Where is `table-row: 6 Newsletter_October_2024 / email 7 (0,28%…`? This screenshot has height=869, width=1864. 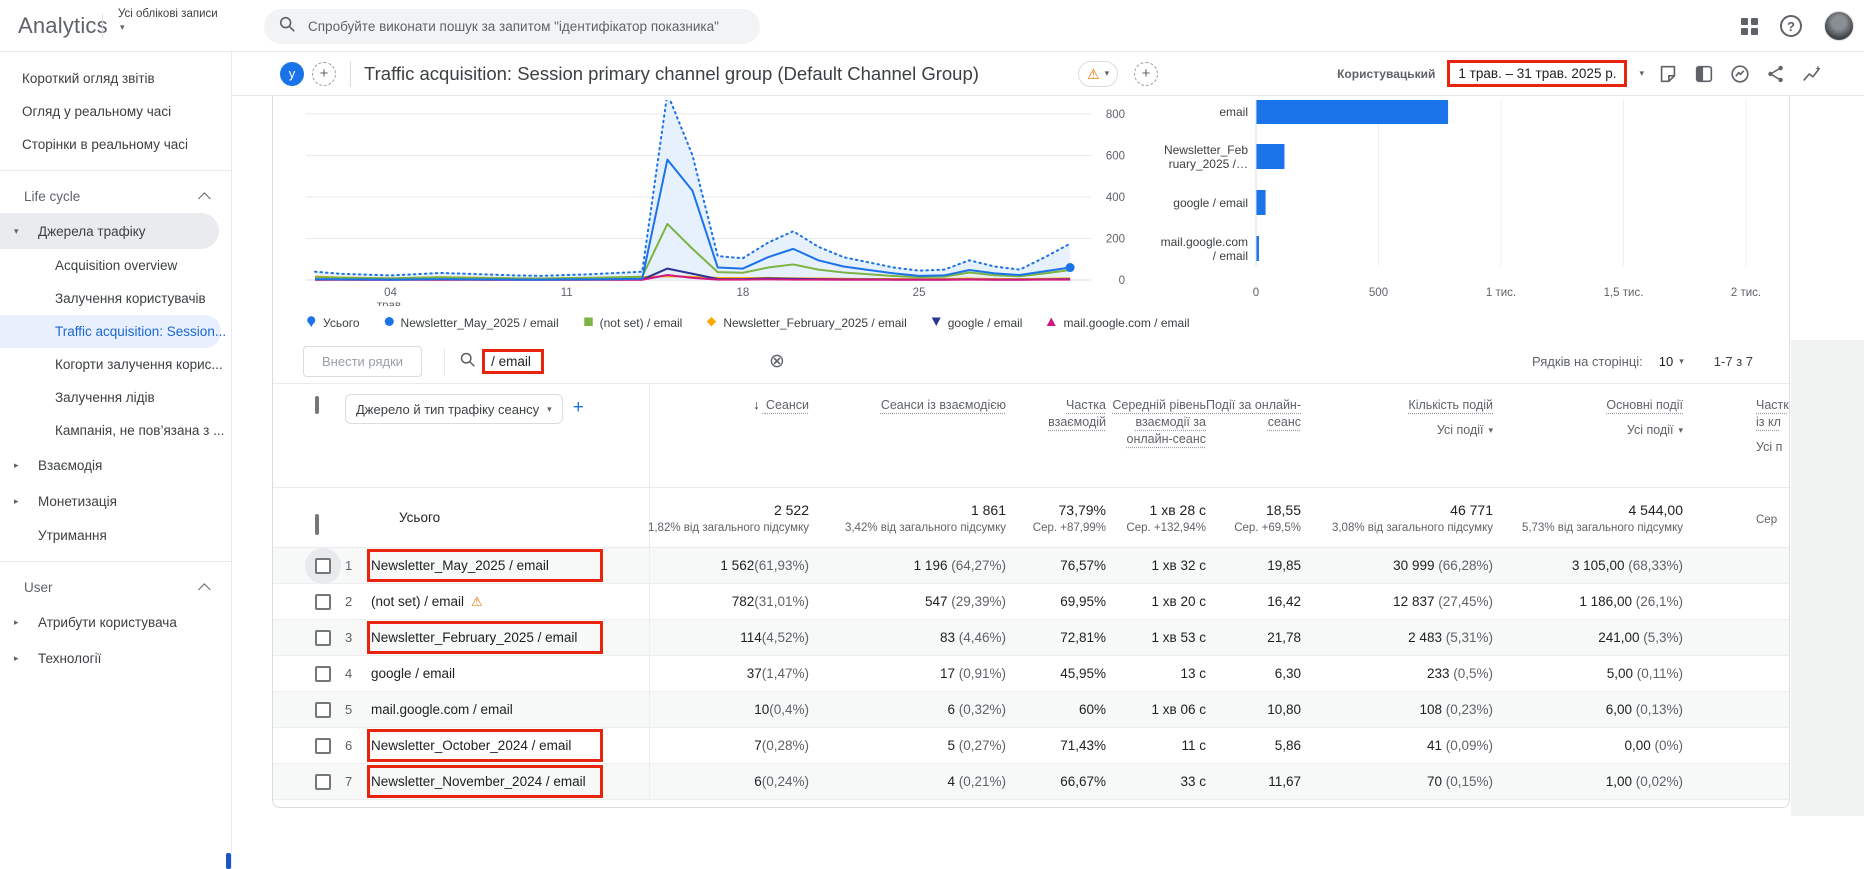
table-row: 6 Newsletter_October_2024 / email 7 (0,28%… is located at coordinates (1031, 746).